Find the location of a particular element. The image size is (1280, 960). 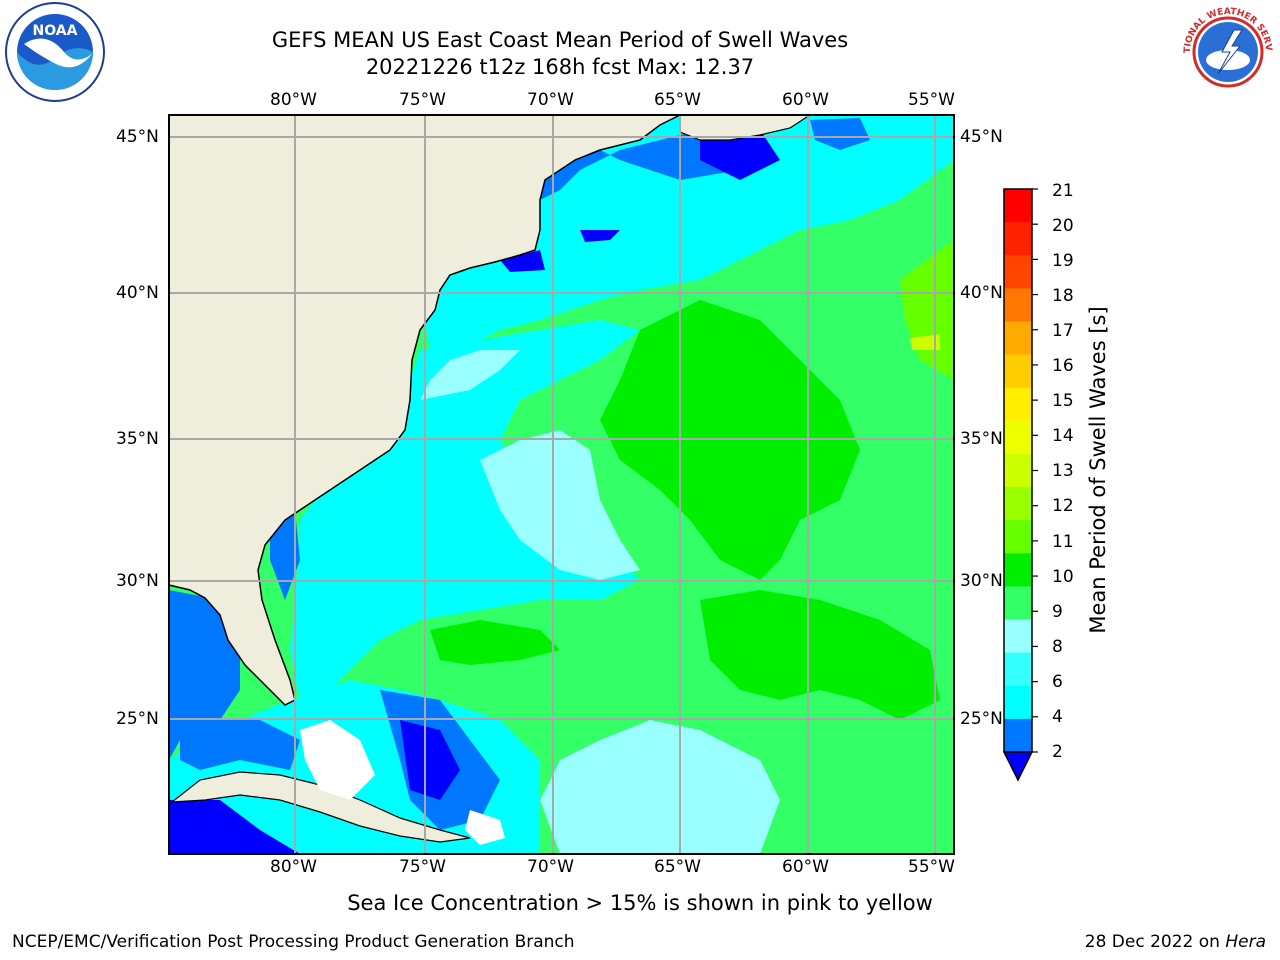

lat-label-right-30n: 30°N is located at coordinates (981, 581).